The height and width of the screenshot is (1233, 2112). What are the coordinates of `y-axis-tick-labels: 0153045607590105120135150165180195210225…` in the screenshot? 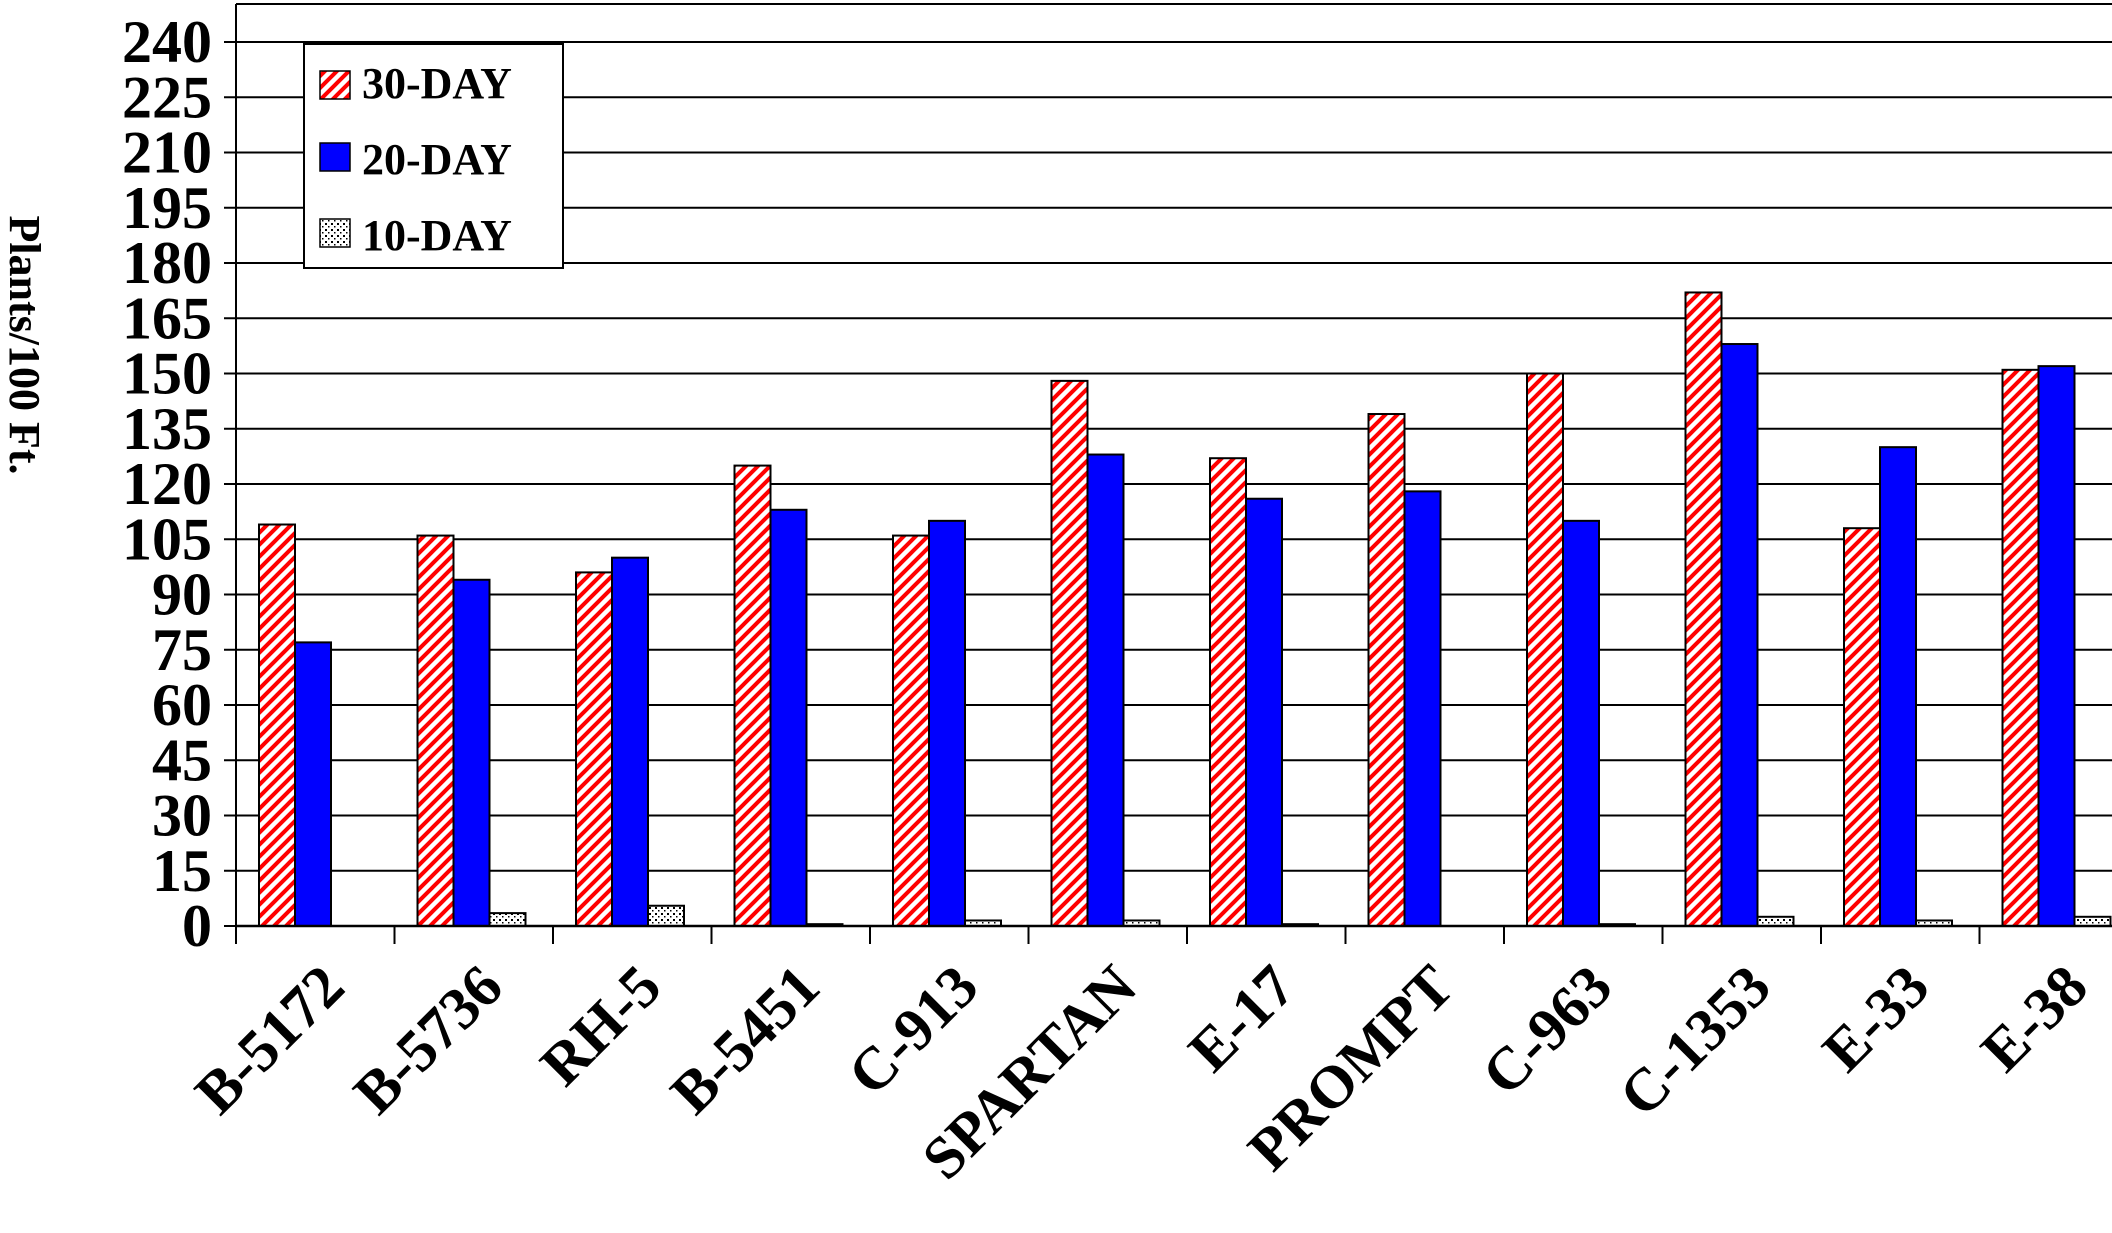 It's located at (167, 484).